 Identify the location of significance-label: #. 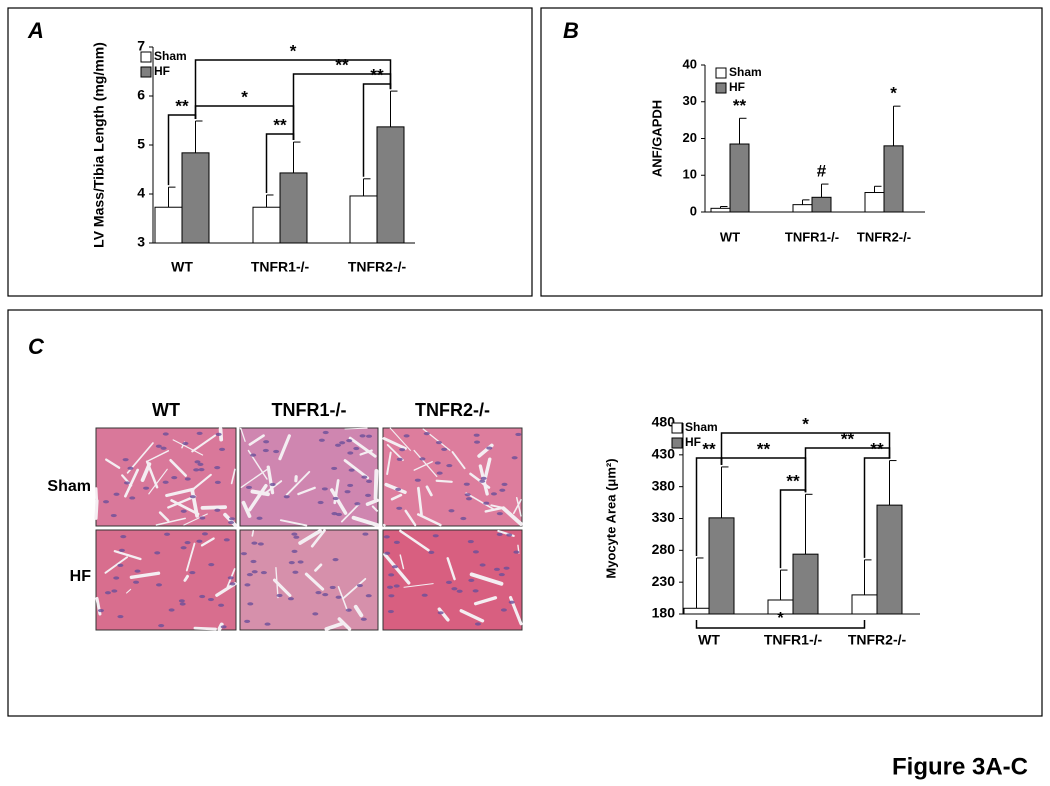
(822, 171).